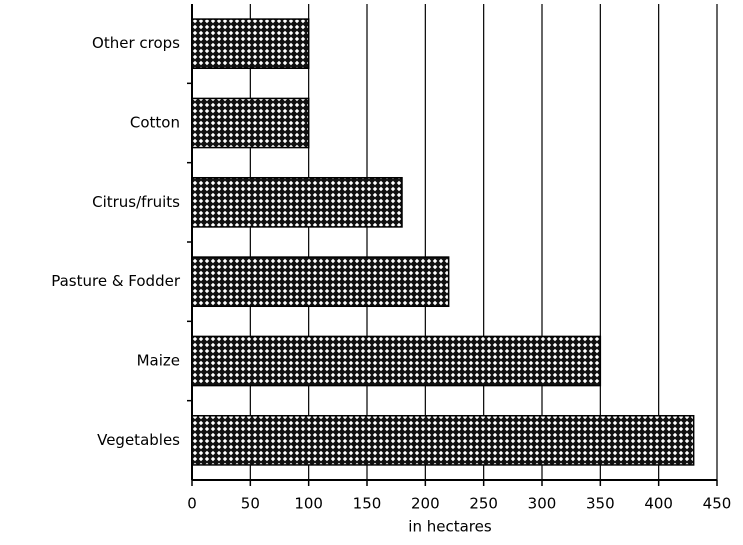  I want to click on x-tick-label: 350, so click(600, 504).